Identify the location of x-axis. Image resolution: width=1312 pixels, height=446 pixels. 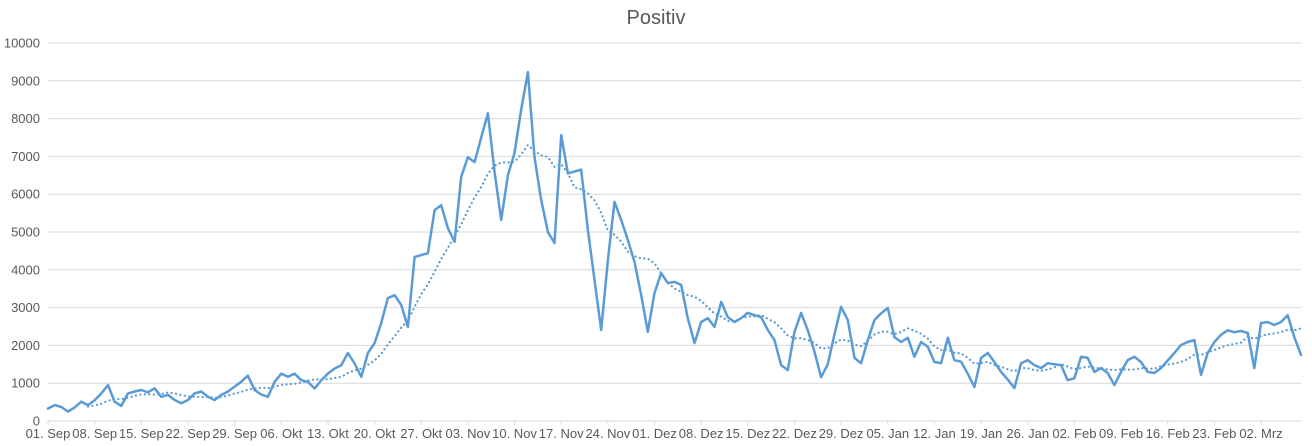
(674, 422).